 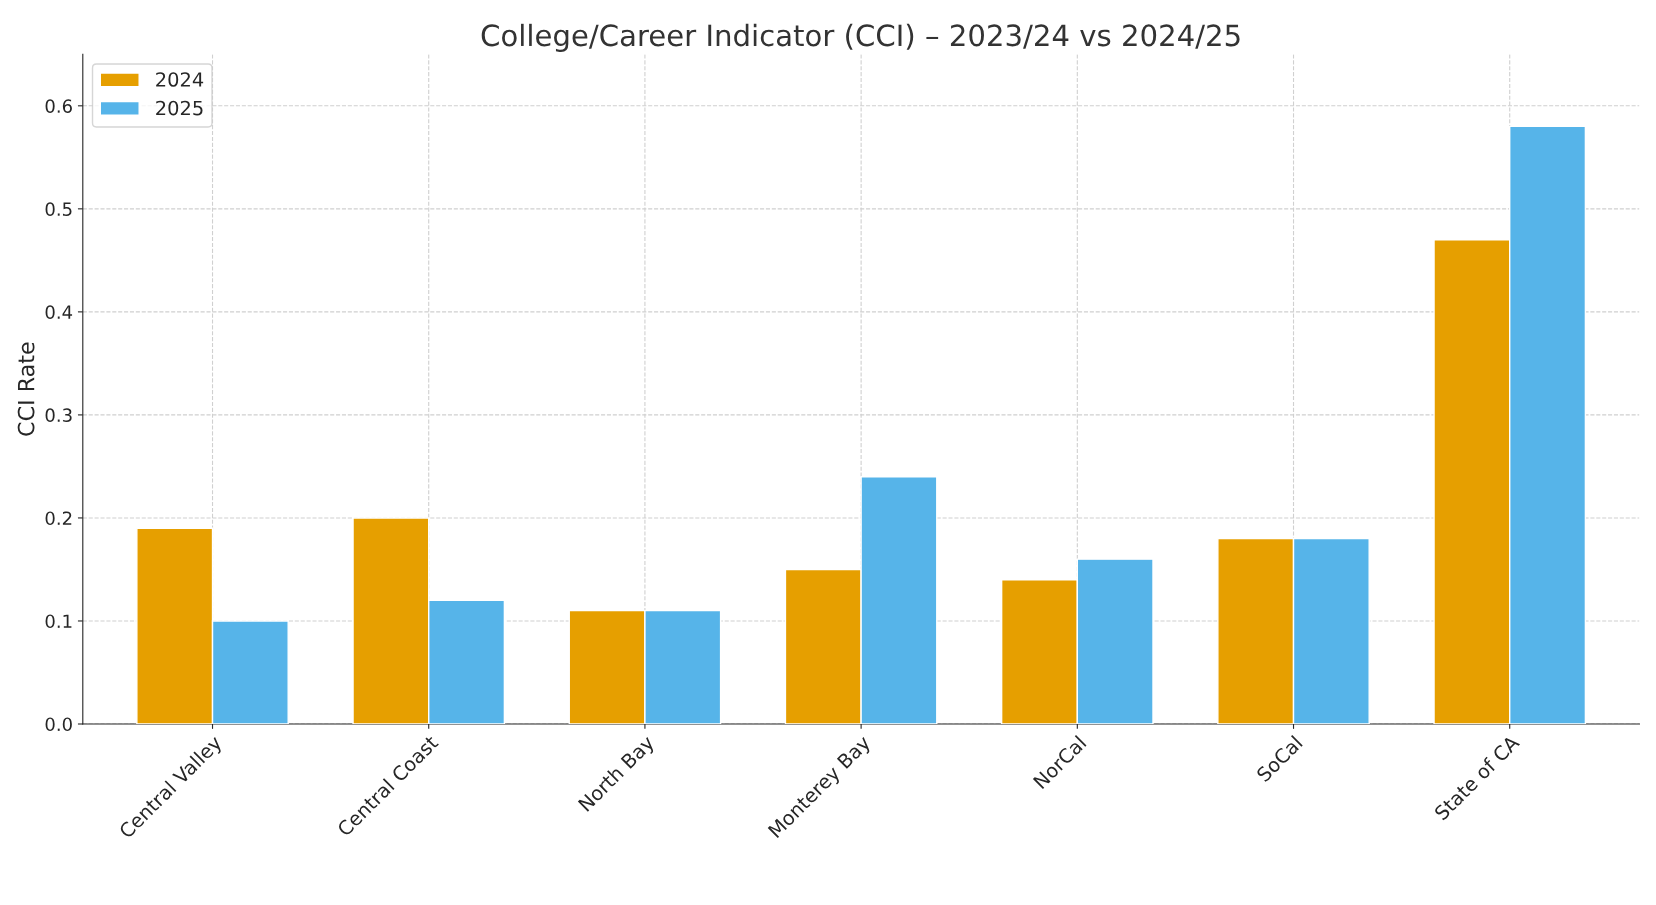 I want to click on chart-title: College/Career Indicator (CCI) – 2023/24 vs 2024/25, so click(x=860, y=38).